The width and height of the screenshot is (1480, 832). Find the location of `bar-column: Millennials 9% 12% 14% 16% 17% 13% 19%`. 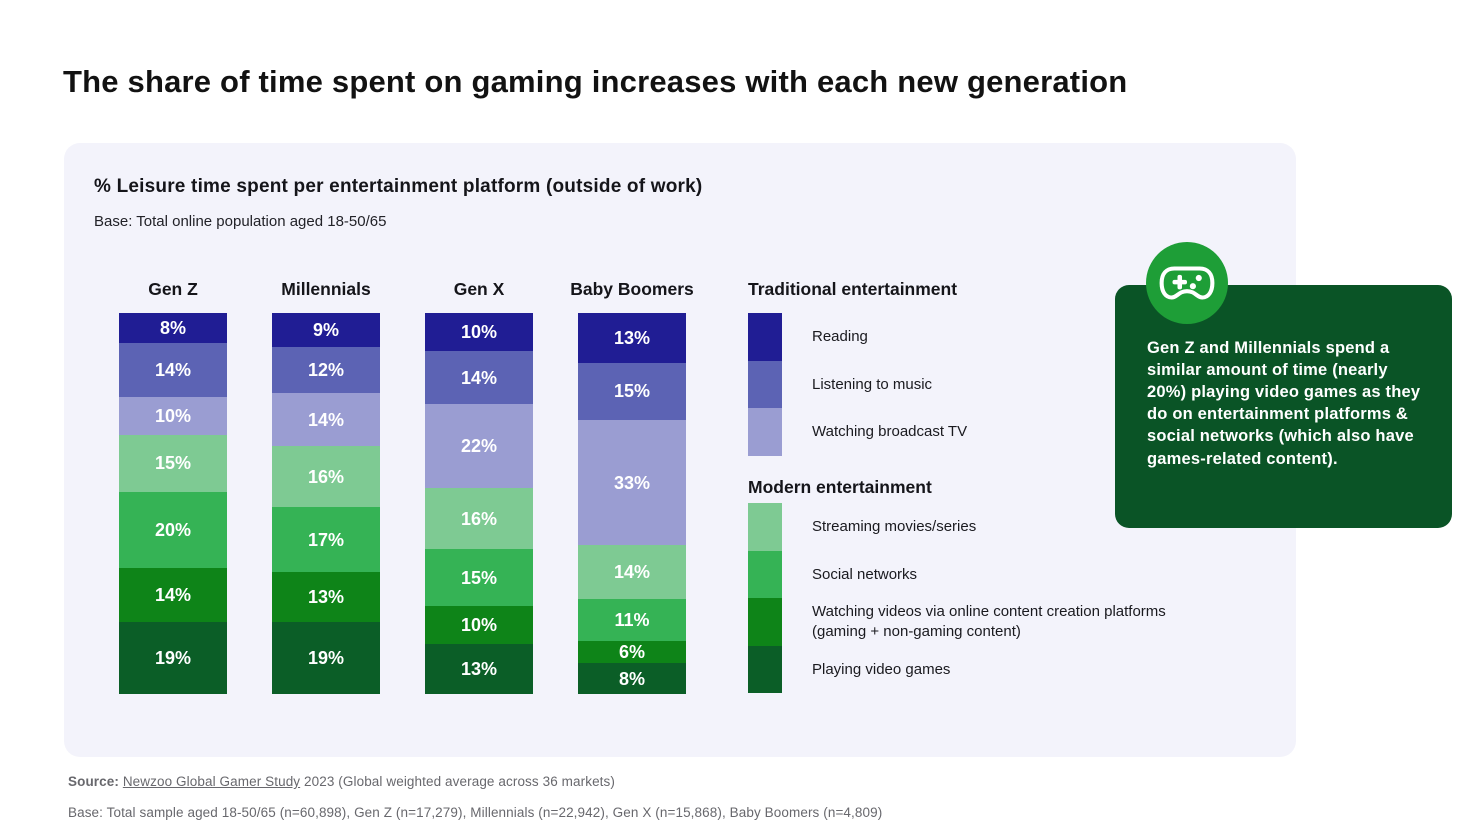

bar-column: Millennials 9% 12% 14% 16% 17% 13% 19% is located at coordinates (326, 486).